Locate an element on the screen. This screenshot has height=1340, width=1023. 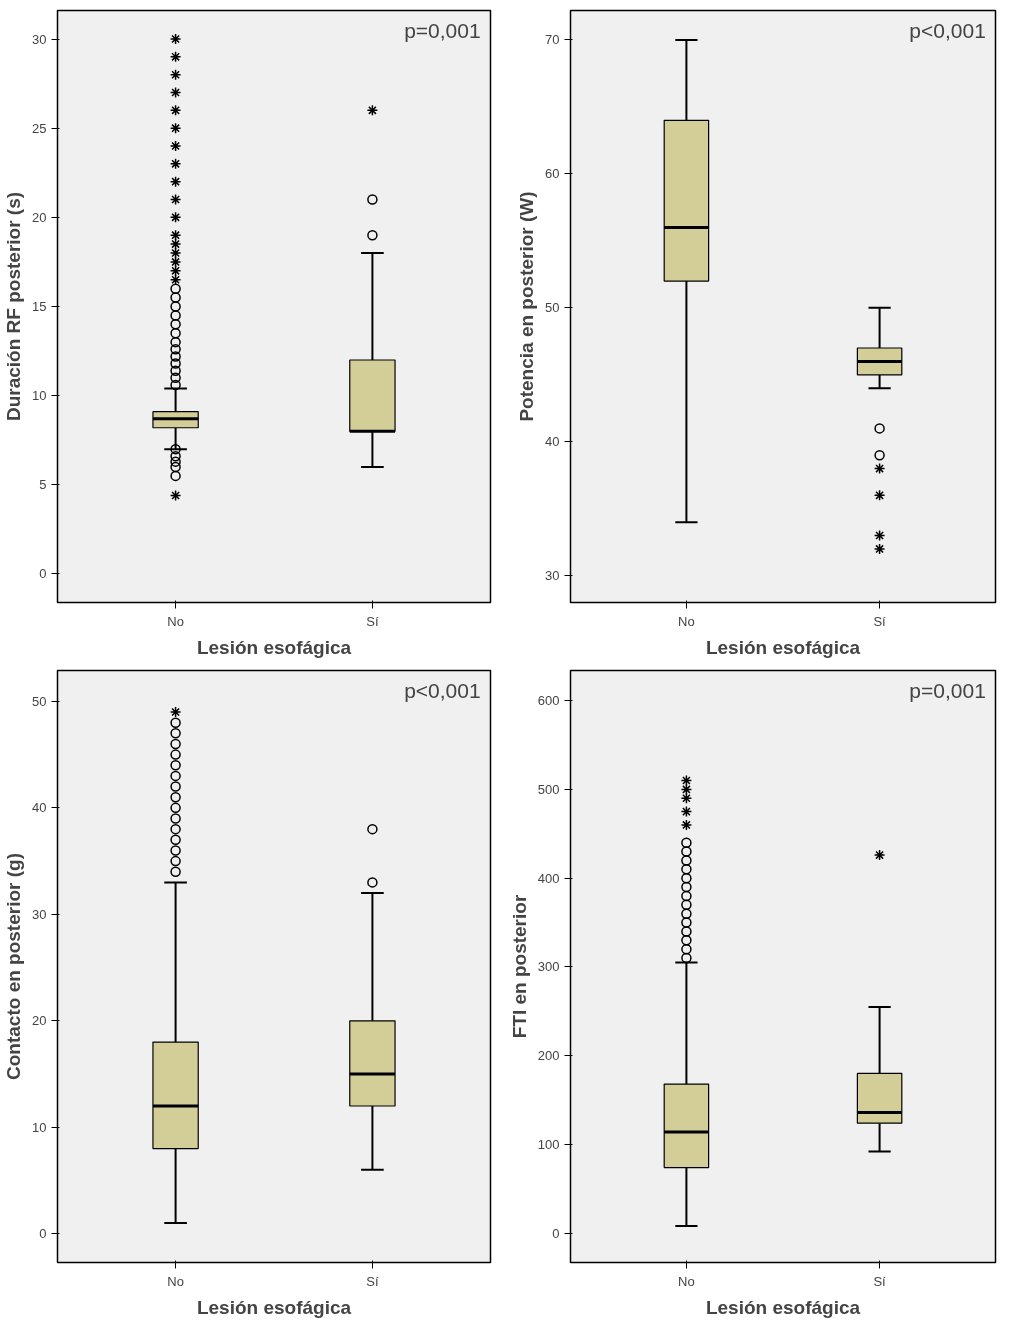
y-tick-label: 400 is located at coordinates (548, 878).